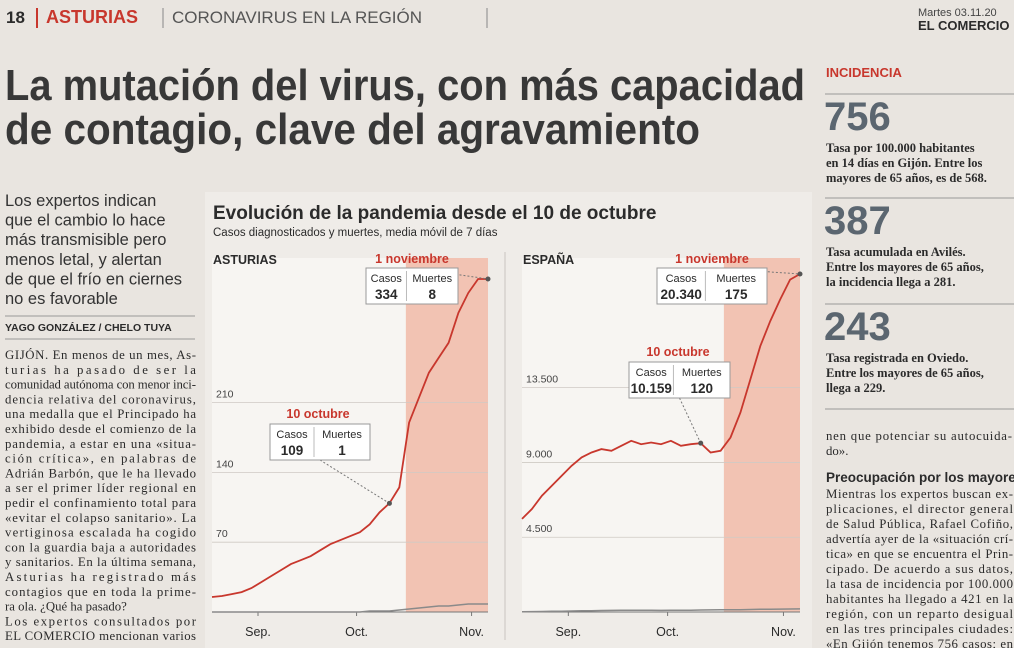 Image resolution: width=1014 pixels, height=648 pixels. Describe the element at coordinates (919, 614) in the screenshot. I see `body-line: región, con un reparto desigual` at that location.